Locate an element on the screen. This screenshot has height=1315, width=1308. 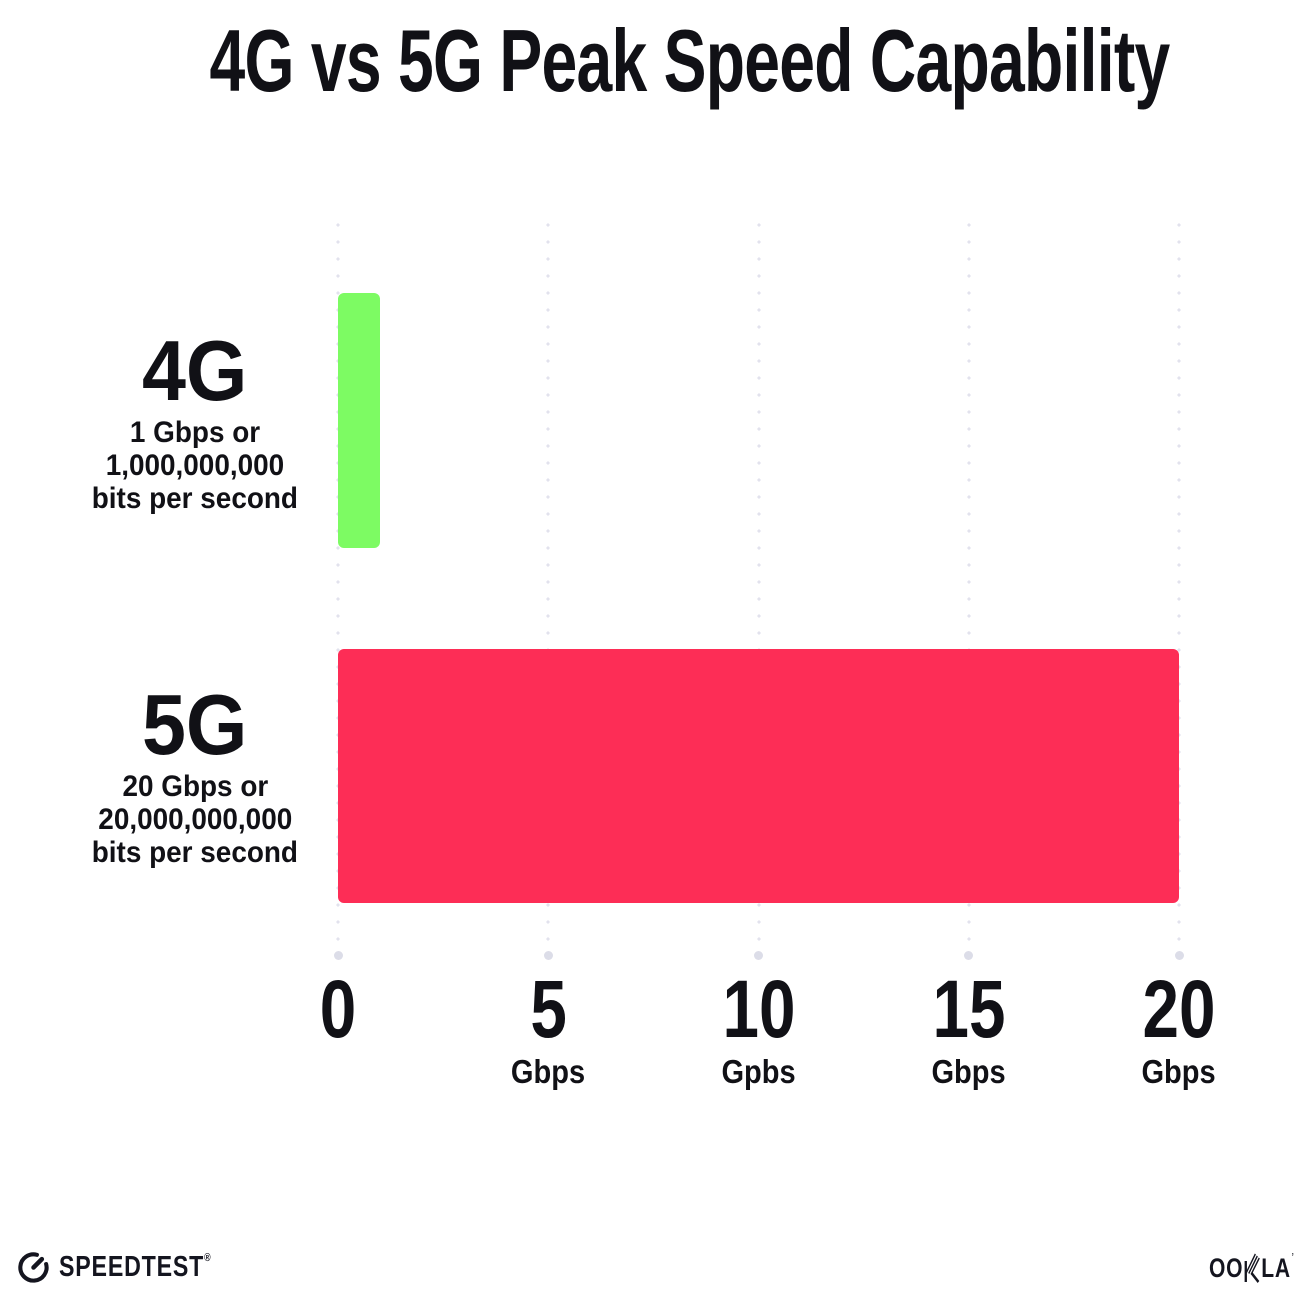
ookla-wordmark-right: LA is located at coordinates (1276, 1268).